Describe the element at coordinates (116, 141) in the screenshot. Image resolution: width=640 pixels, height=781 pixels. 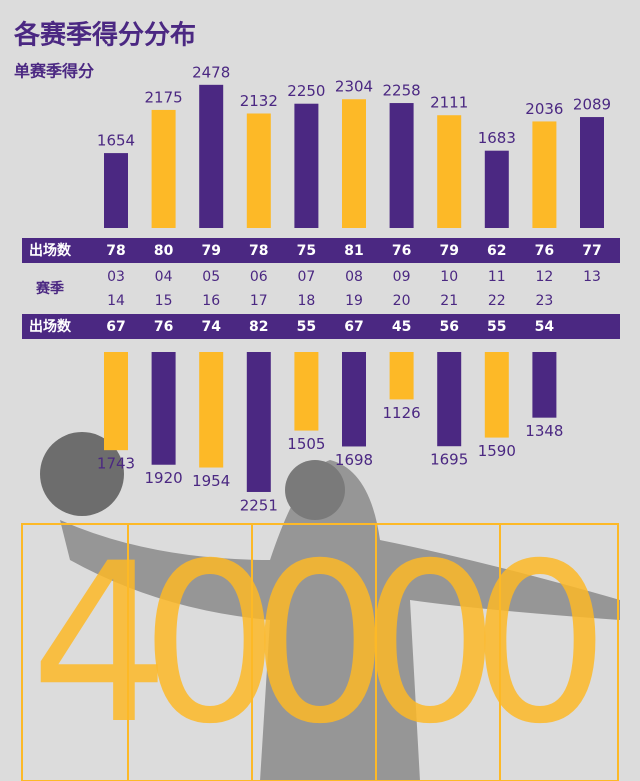
I see `value-label: 1654` at that location.